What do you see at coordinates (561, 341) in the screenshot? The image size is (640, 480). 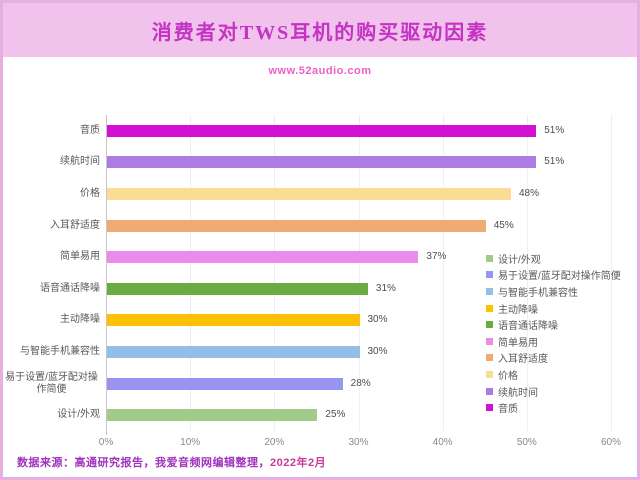 I see `legend-item: 简单易用` at bounding box center [561, 341].